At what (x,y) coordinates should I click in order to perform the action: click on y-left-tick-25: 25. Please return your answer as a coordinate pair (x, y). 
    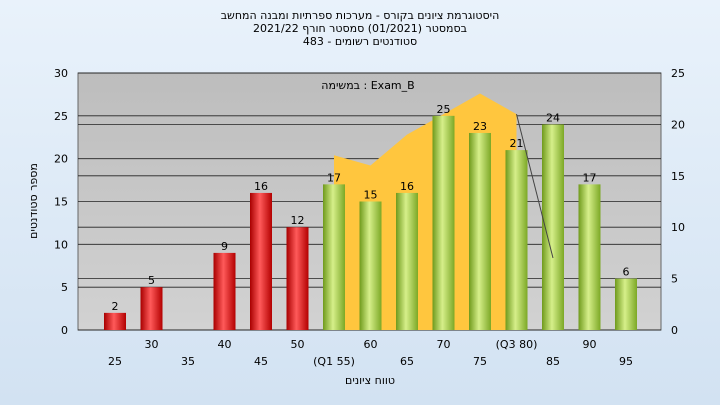
    Looking at the image, I should click on (61, 116).